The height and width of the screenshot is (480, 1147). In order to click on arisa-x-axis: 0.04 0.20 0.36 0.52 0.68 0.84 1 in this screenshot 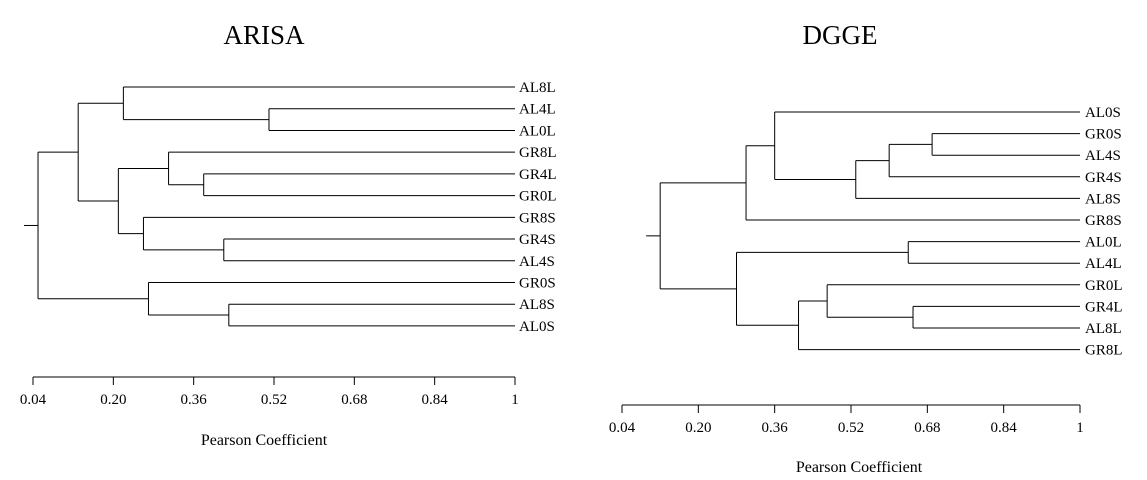, I will do `click(269, 392)`.